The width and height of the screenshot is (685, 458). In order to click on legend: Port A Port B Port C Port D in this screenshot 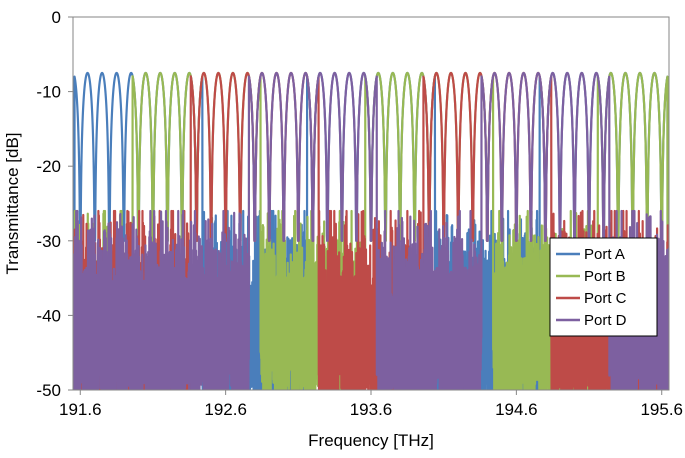, I will do `click(603, 287)`.